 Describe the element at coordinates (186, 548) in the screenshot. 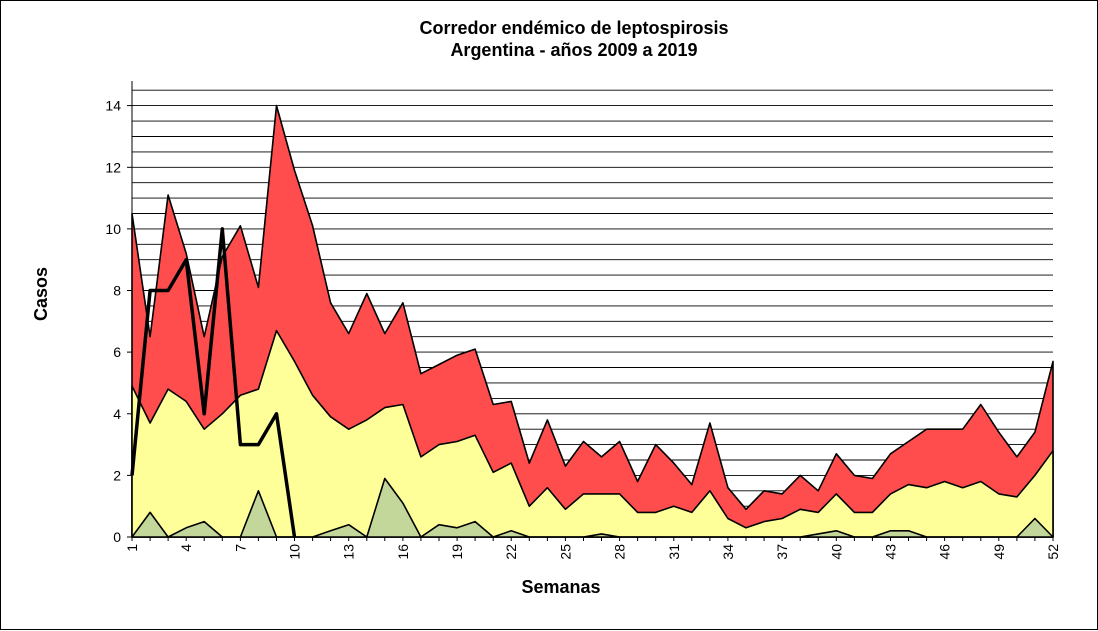

I see `x-tick-label: 4` at that location.